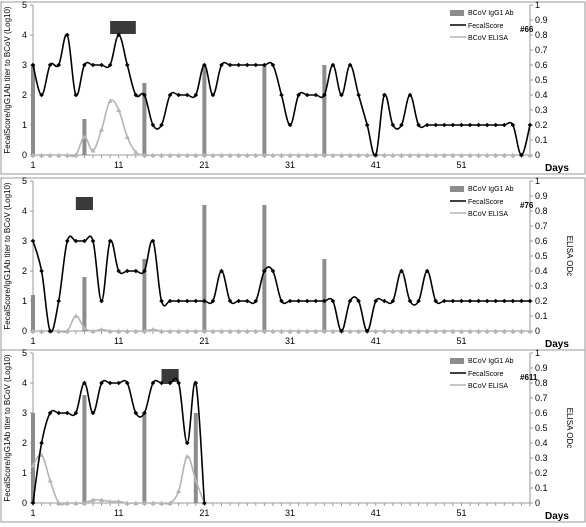 The height and width of the screenshot is (527, 586). What do you see at coordinates (7, 80) in the screenshot?
I see `y-left-axis-title: FecalScore/IgG1Ab titer to BCoV (Log10)` at bounding box center [7, 80].